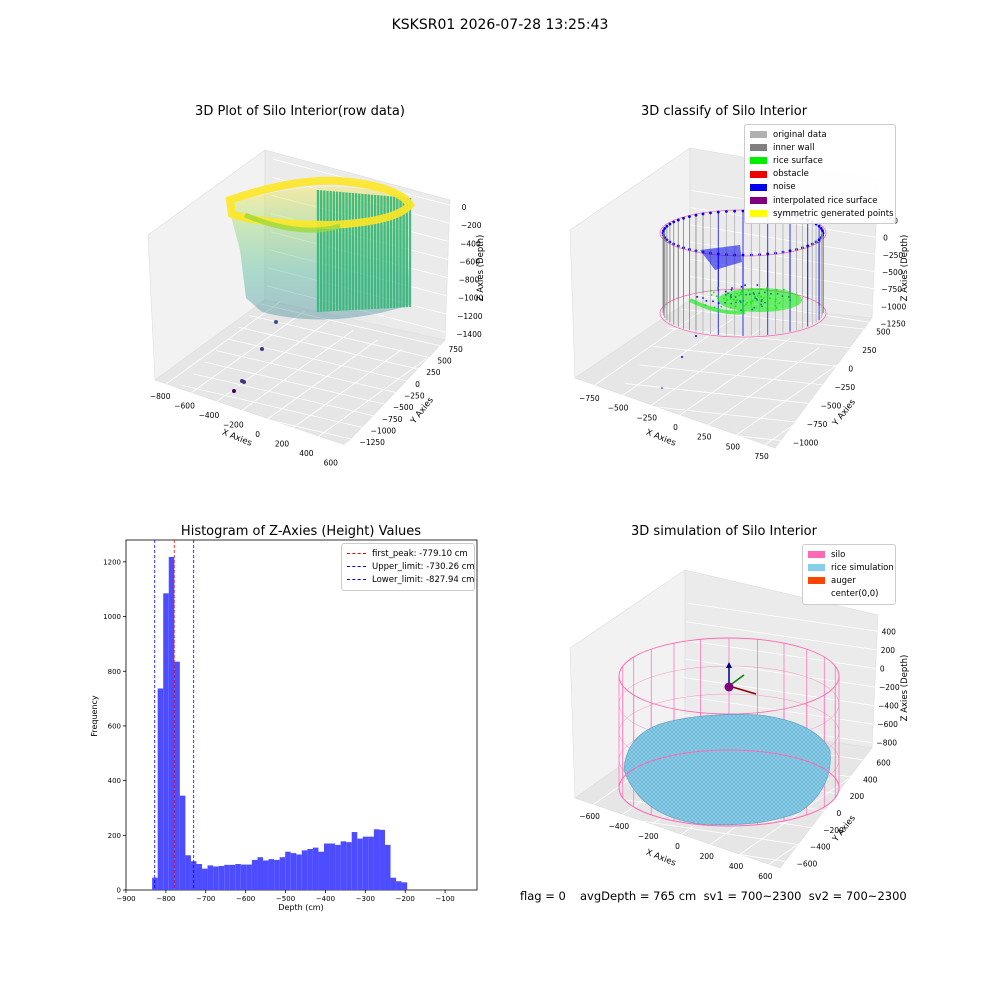  Describe the element at coordinates (112, 562) in the screenshot. I see `hist-y-tick-label: 1200` at that location.